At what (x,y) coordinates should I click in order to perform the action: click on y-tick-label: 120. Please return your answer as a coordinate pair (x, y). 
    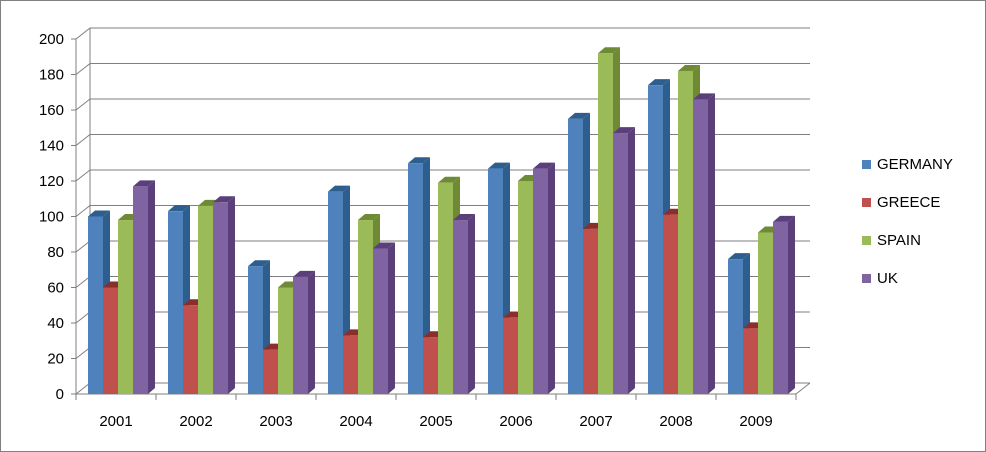
    Looking at the image, I should click on (51, 181).